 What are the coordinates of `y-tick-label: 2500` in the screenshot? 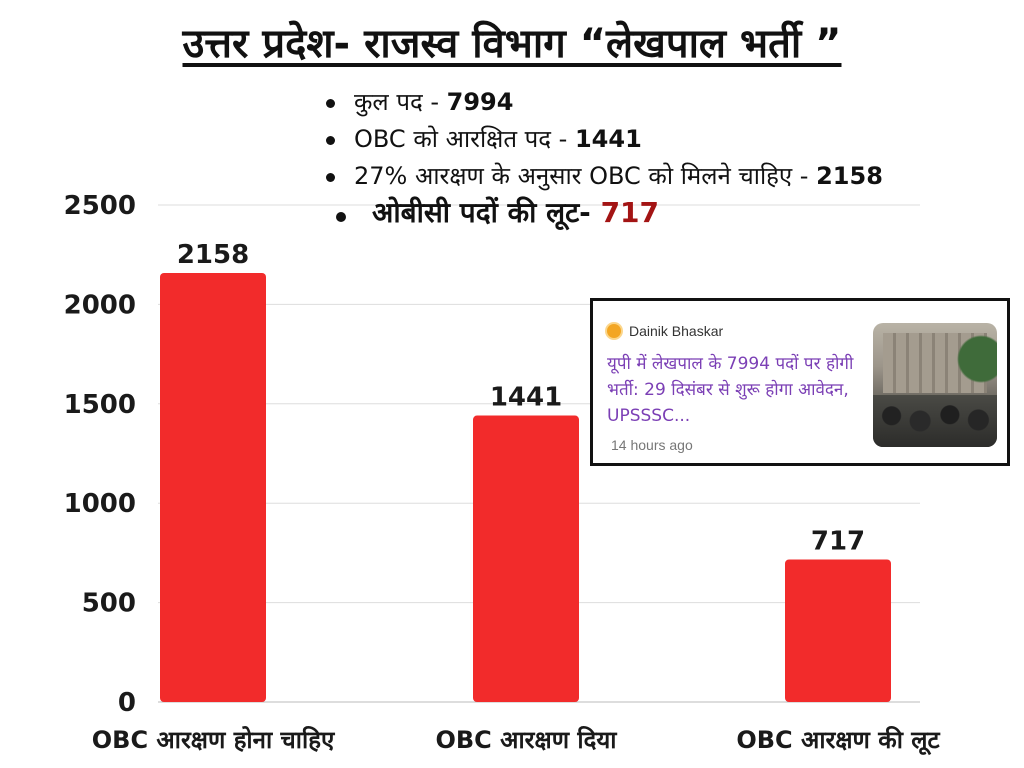 It's located at (100, 206).